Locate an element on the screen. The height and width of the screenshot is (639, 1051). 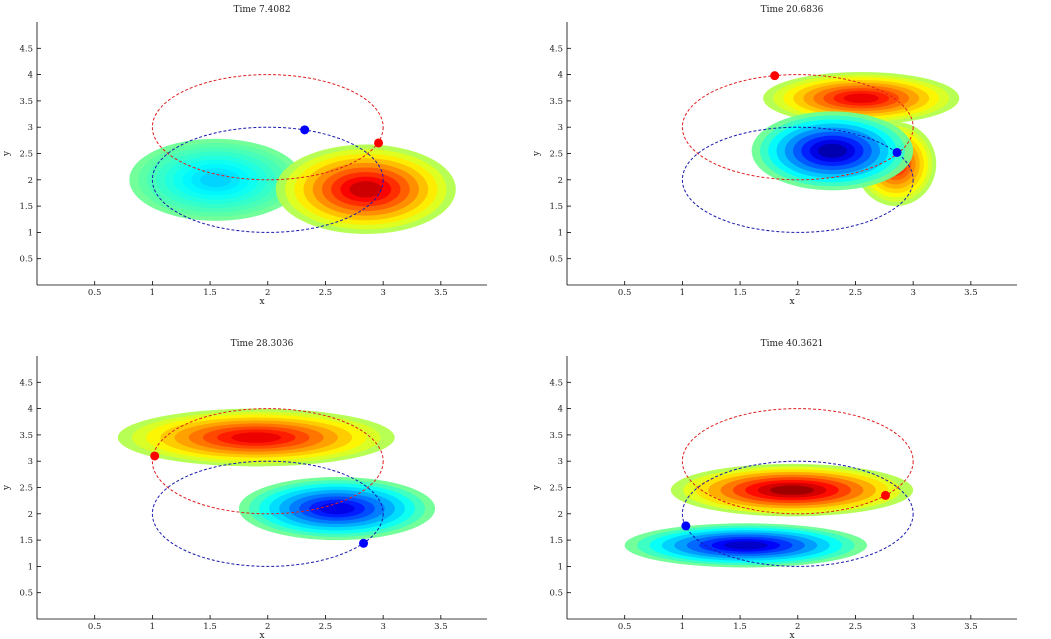
panel-title: Time 28.3036 is located at coordinates (262, 344).